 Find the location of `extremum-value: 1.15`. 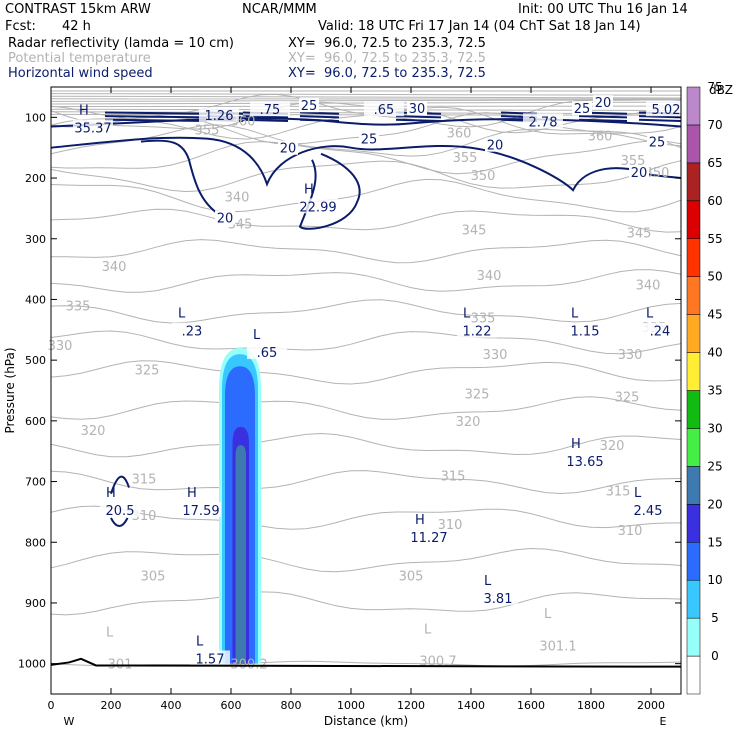

extremum-value: 1.15 is located at coordinates (585, 332).